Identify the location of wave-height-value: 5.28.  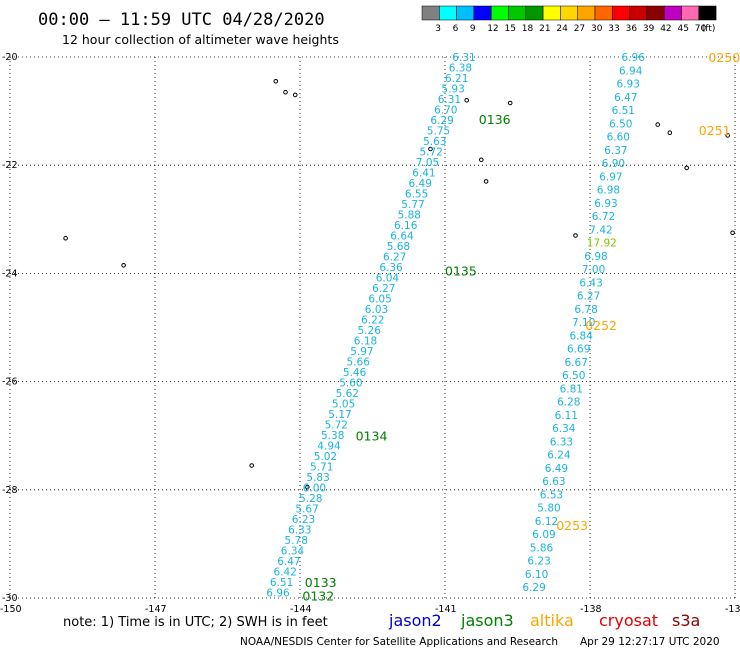
(310, 499).